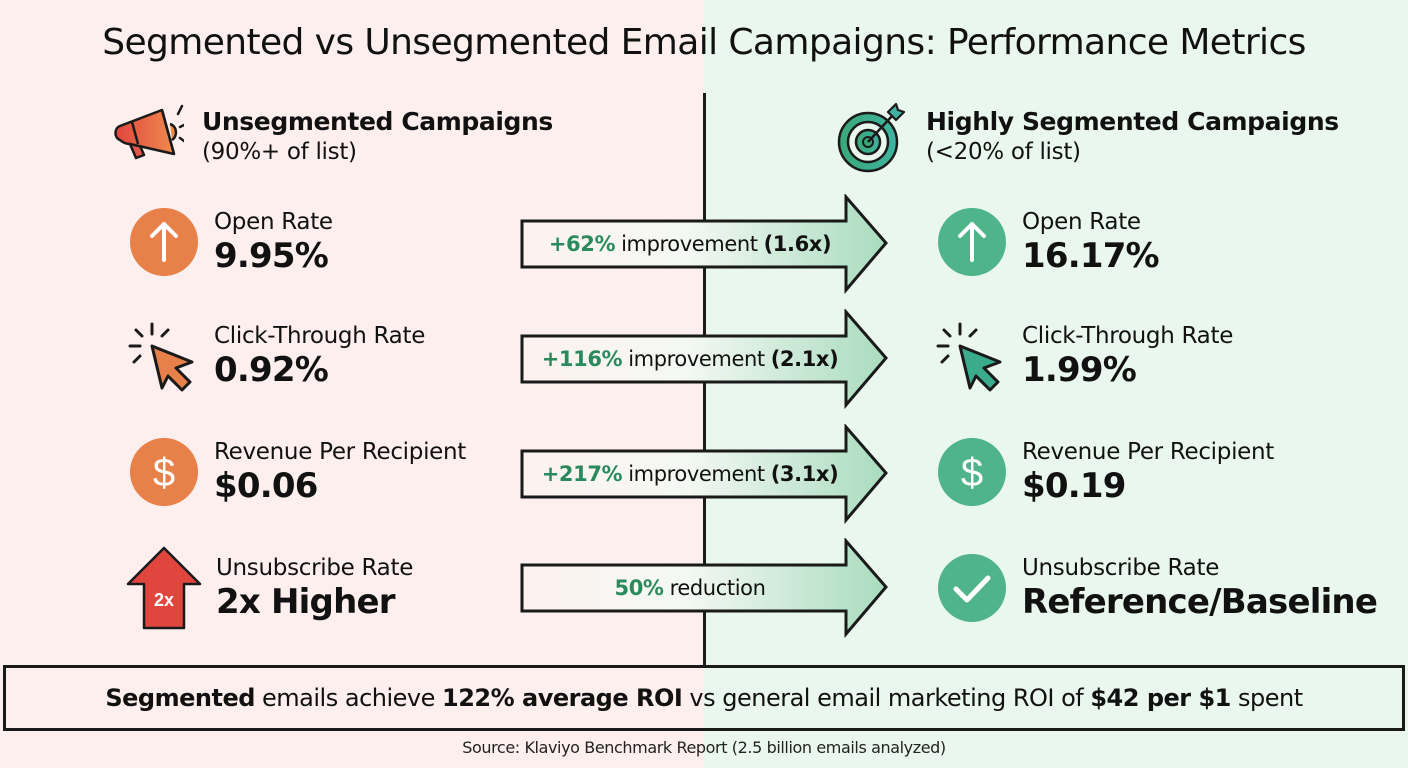 Image resolution: width=1408 pixels, height=768 pixels. Describe the element at coordinates (1003, 152) in the screenshot. I see `segmented-subheading: (<20% of list)` at that location.